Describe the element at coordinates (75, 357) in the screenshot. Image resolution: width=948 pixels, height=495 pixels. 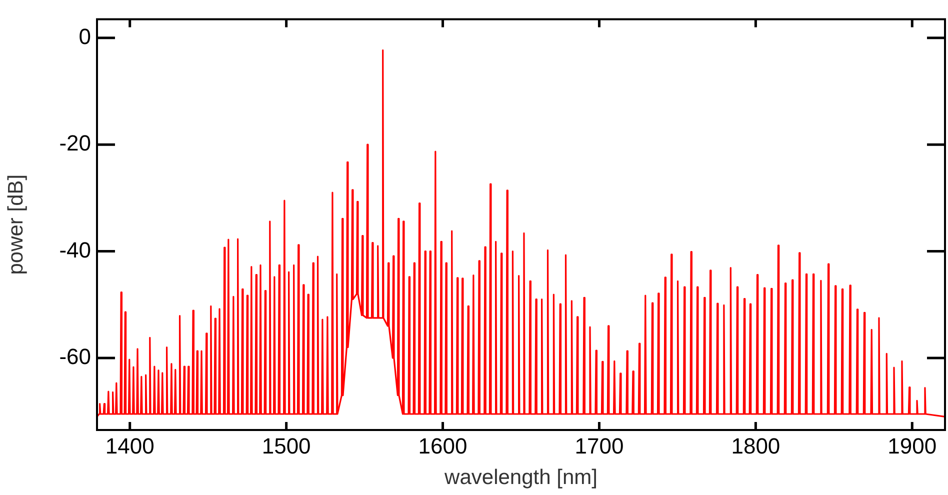
I see `y-tick-label: -60` at that location.